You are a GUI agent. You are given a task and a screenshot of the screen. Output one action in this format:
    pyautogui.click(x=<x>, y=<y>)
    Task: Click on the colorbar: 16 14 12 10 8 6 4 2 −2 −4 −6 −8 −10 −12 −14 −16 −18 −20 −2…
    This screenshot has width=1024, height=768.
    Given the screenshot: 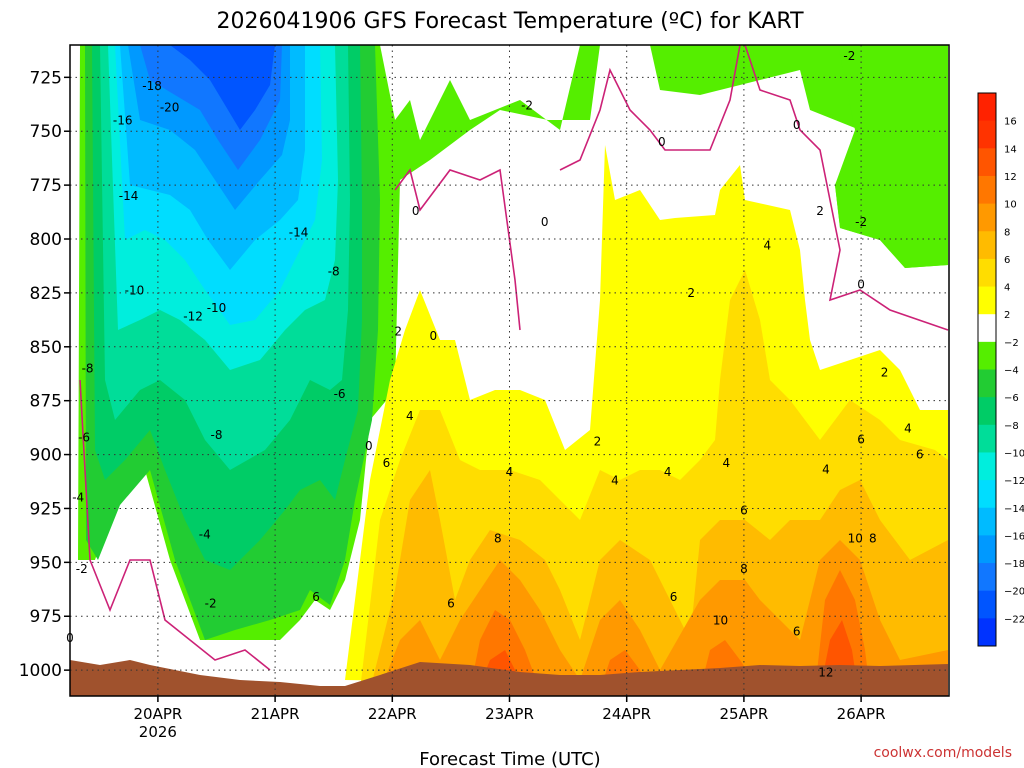 What is the action you would take?
    pyautogui.click(x=1000, y=369)
    